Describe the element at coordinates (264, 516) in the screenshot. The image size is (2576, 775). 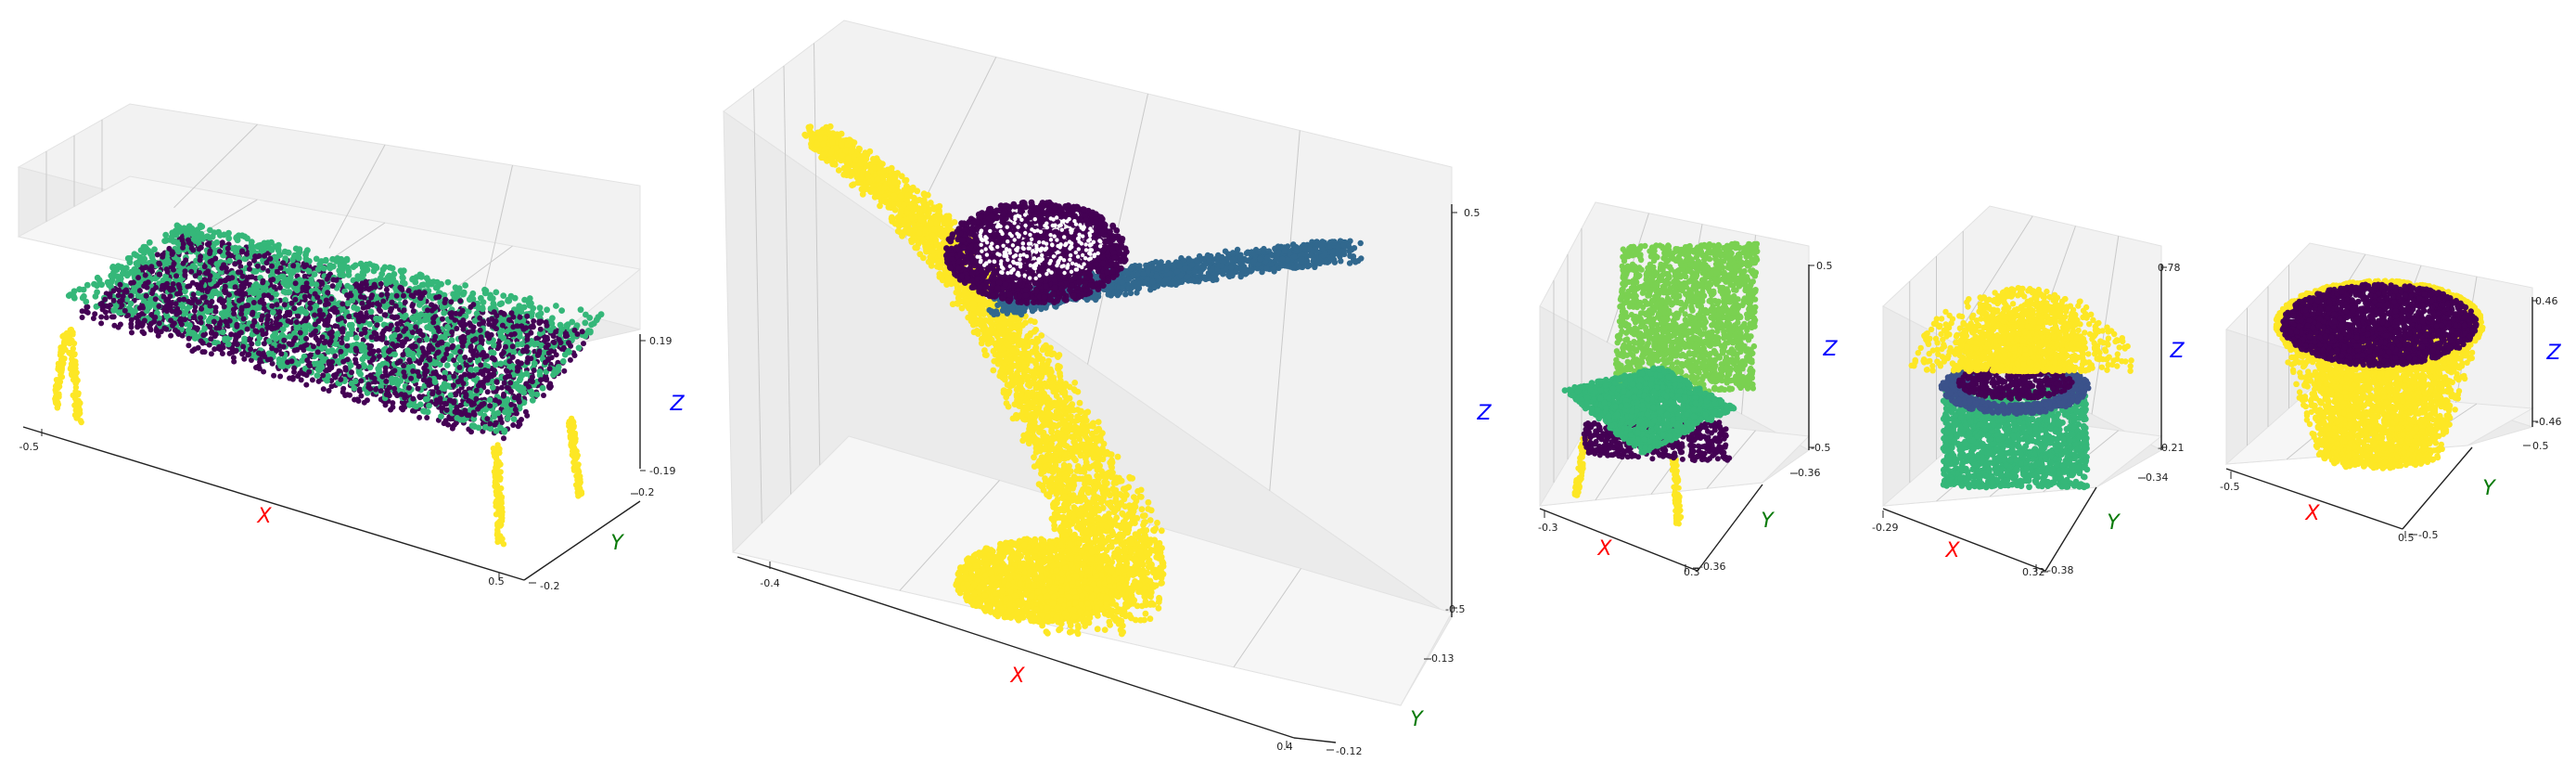
I see `x-axis-label: X` at that location.